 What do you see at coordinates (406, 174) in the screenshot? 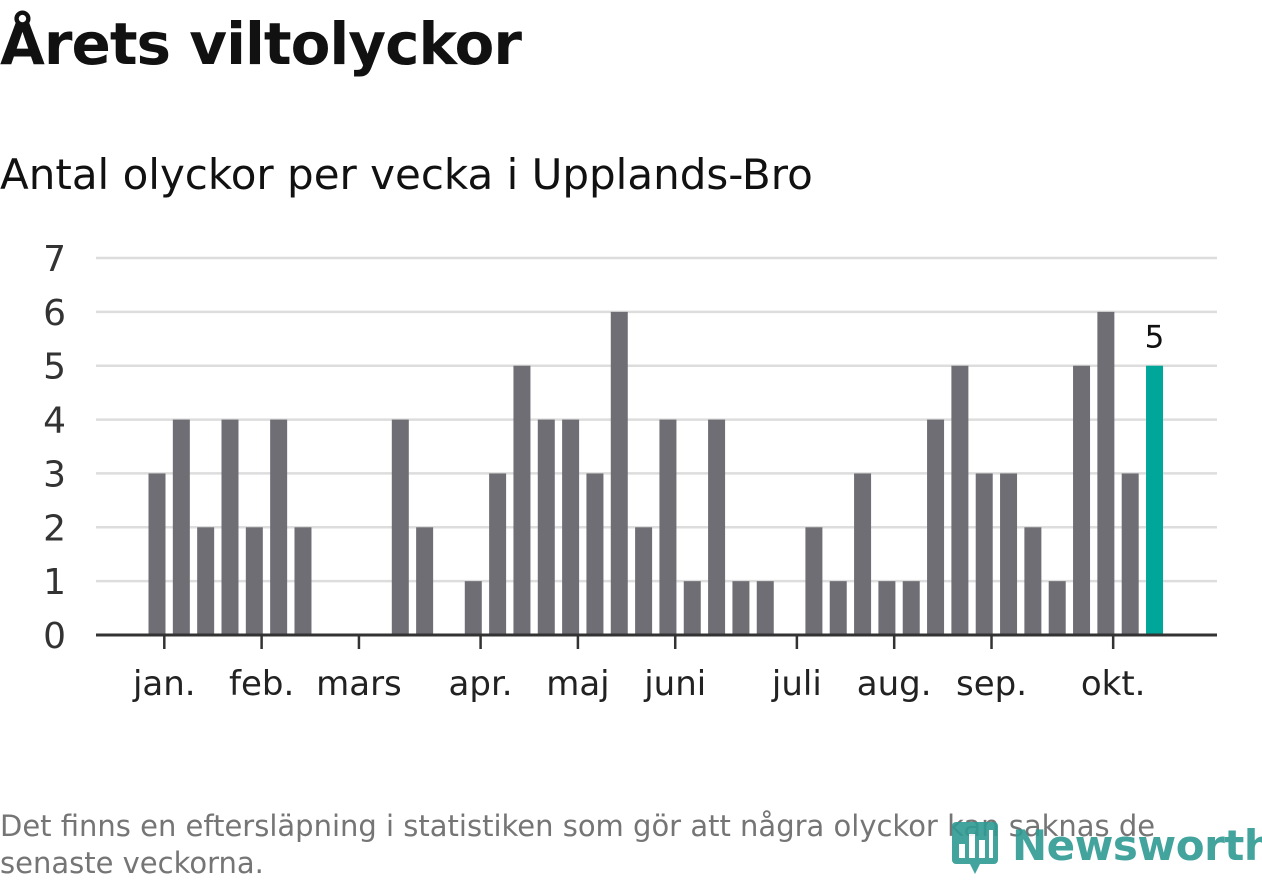
I see `chart-subtitle: Antal olyckor per vecka i Upplands-Bro` at bounding box center [406, 174].